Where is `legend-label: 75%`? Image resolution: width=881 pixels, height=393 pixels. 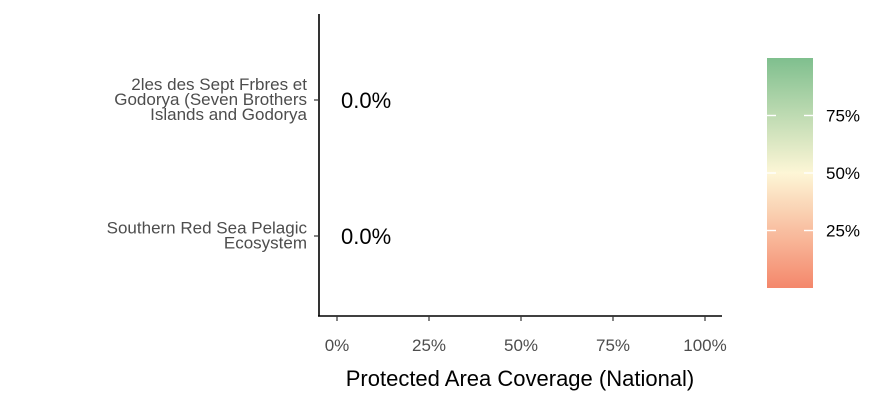
legend-label: 75% is located at coordinates (843, 116).